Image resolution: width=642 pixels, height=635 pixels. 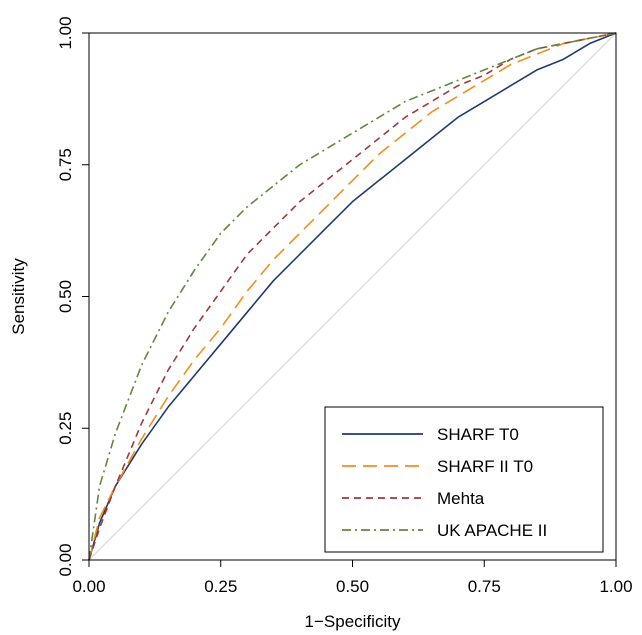 I want to click on x-axis-title: 1−Specificity, so click(x=353, y=621).